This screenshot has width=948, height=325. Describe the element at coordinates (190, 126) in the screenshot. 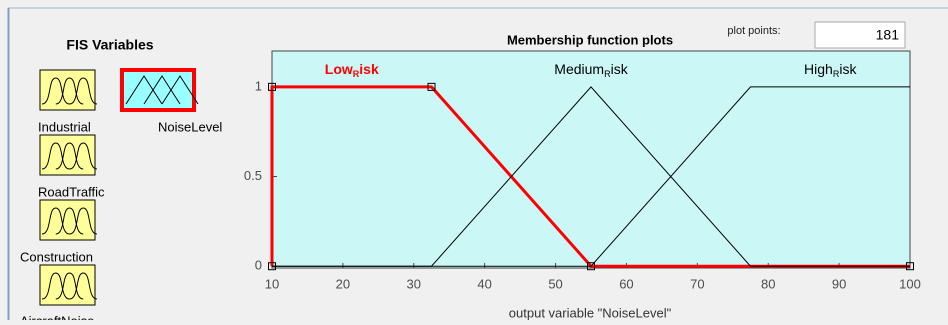

I see `variable-label: NoiseLevel` at that location.